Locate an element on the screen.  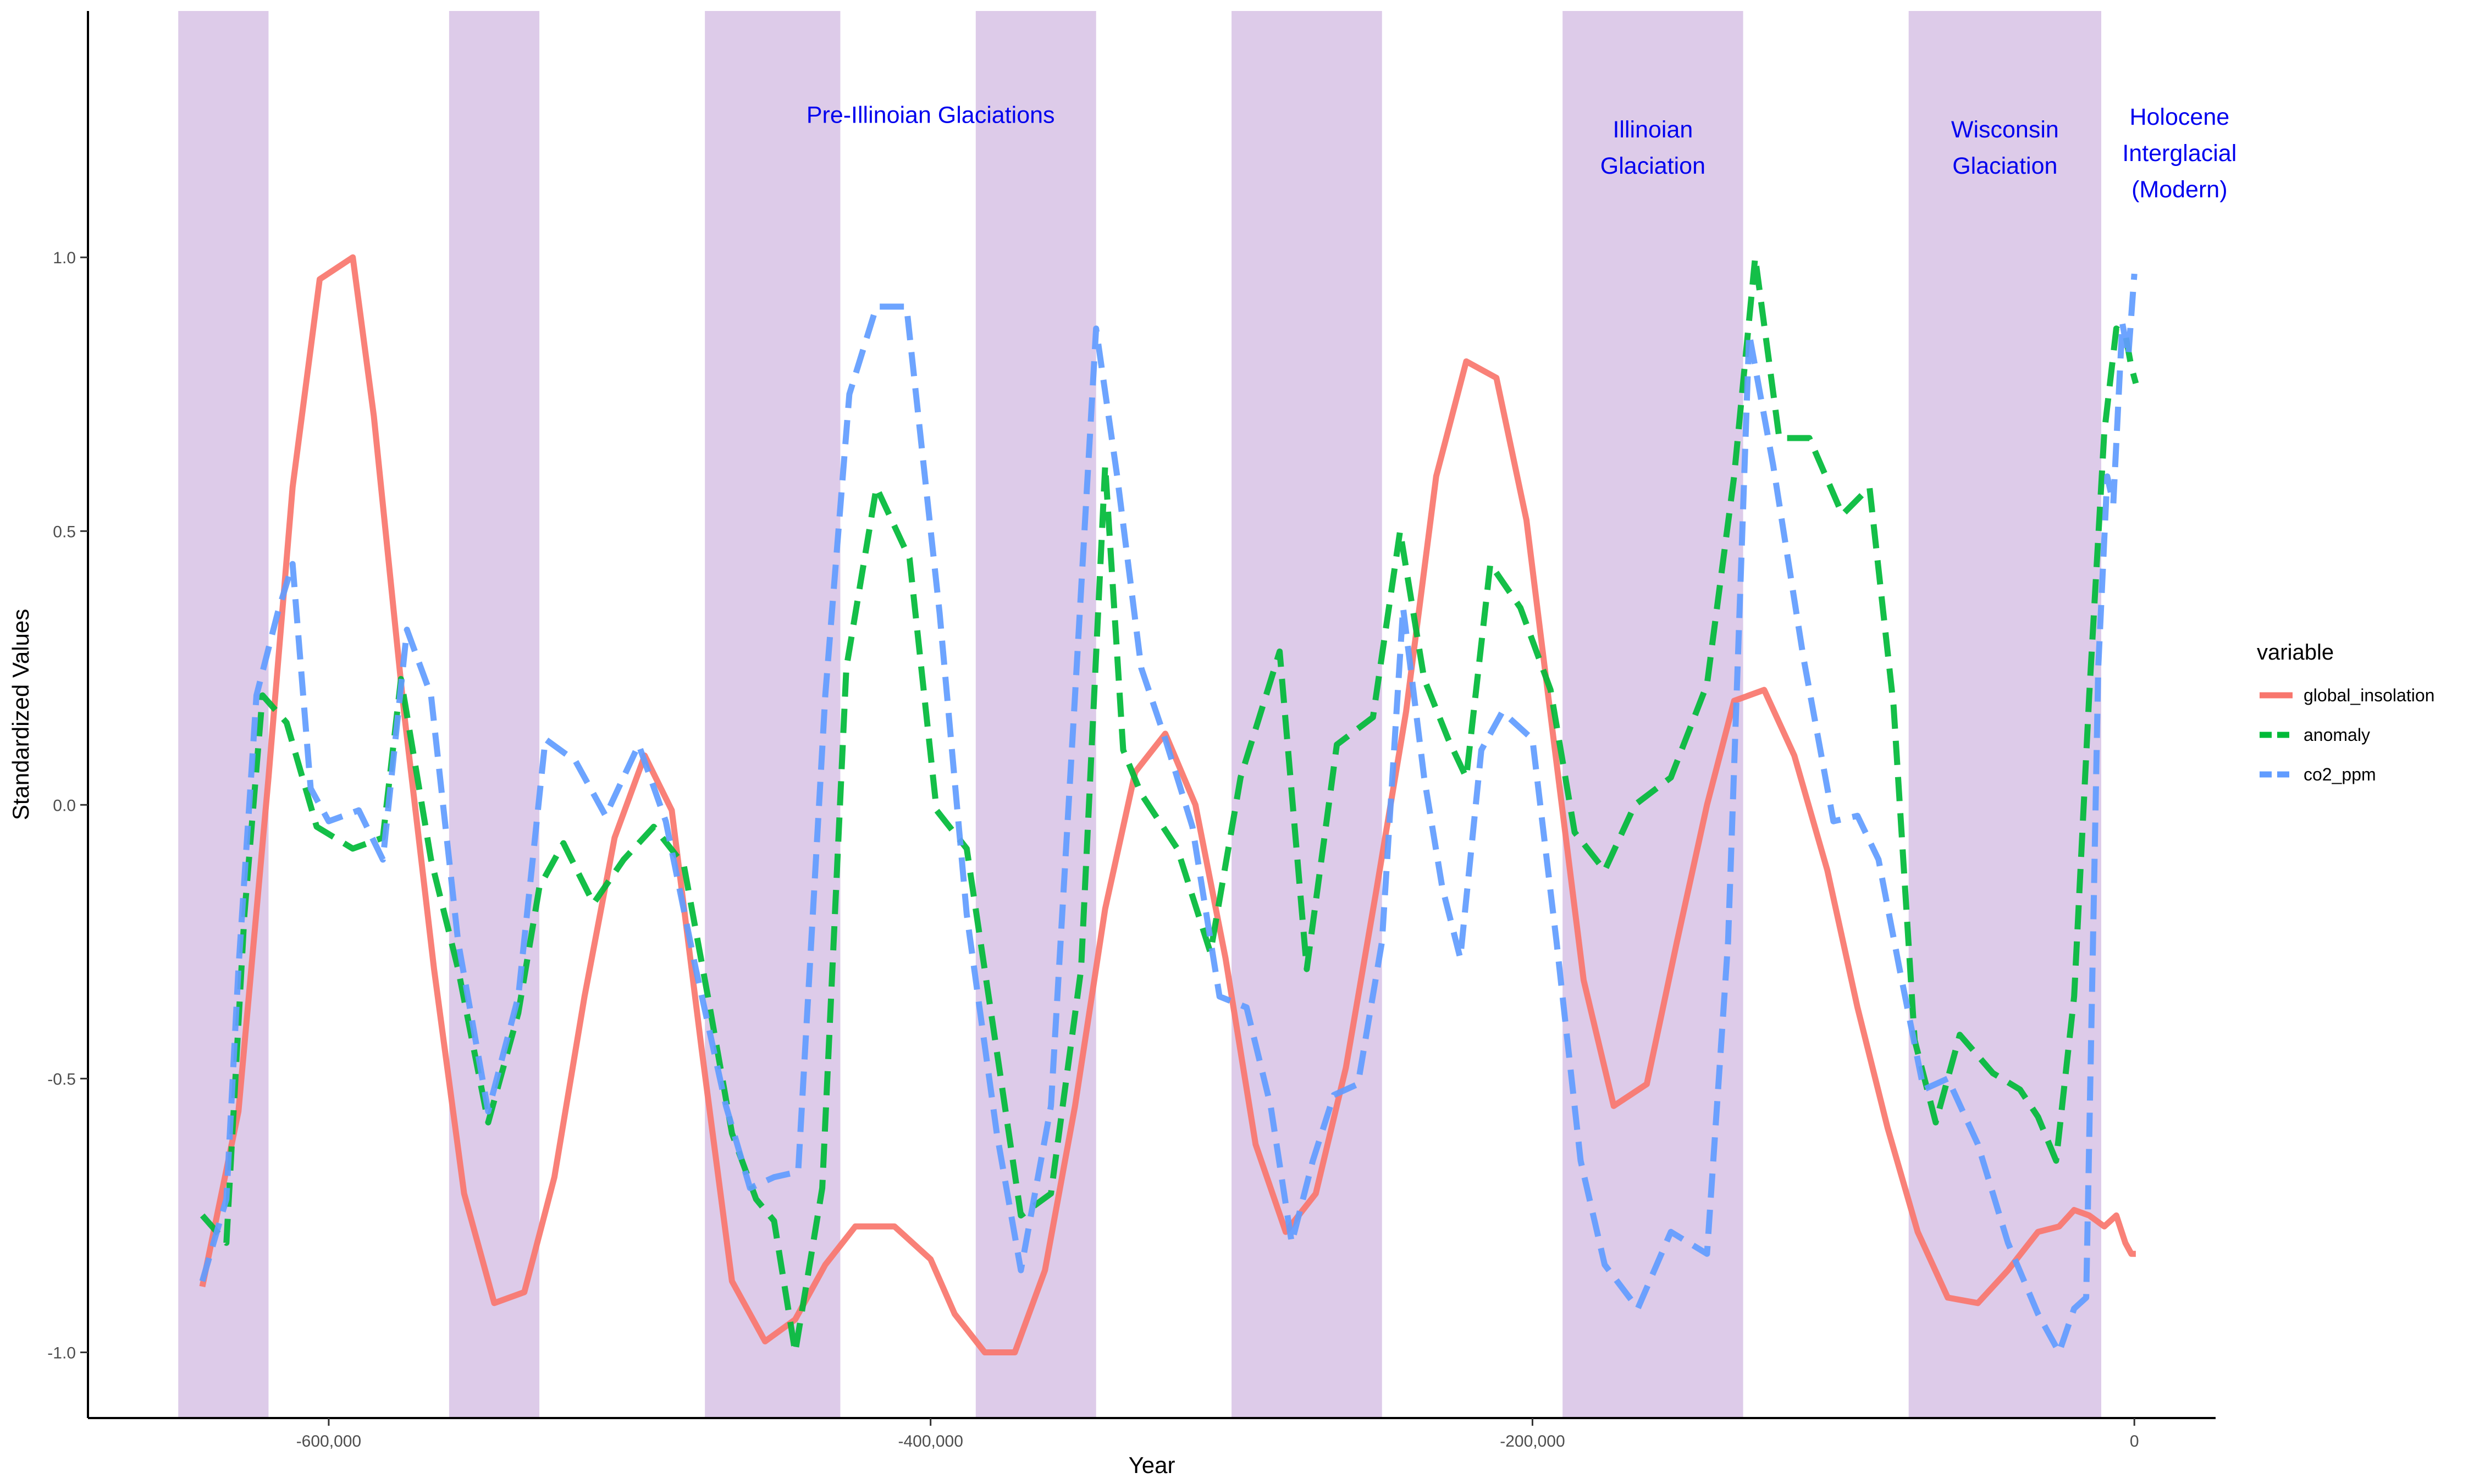
y-tick-label: -0.5 is located at coordinates (62, 1079).